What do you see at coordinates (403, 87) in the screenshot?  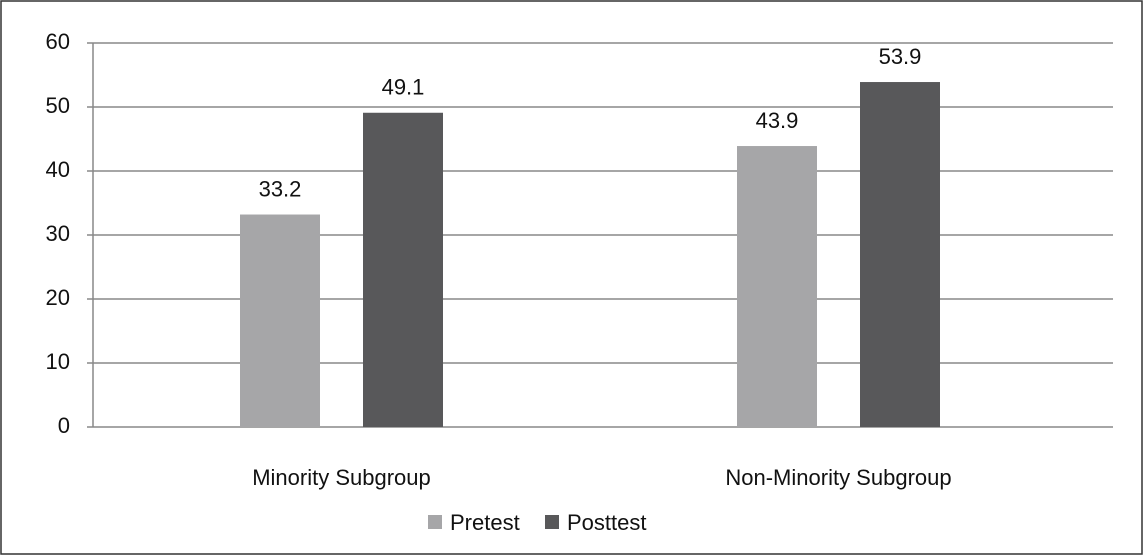 I see `data-label: 49.1` at bounding box center [403, 87].